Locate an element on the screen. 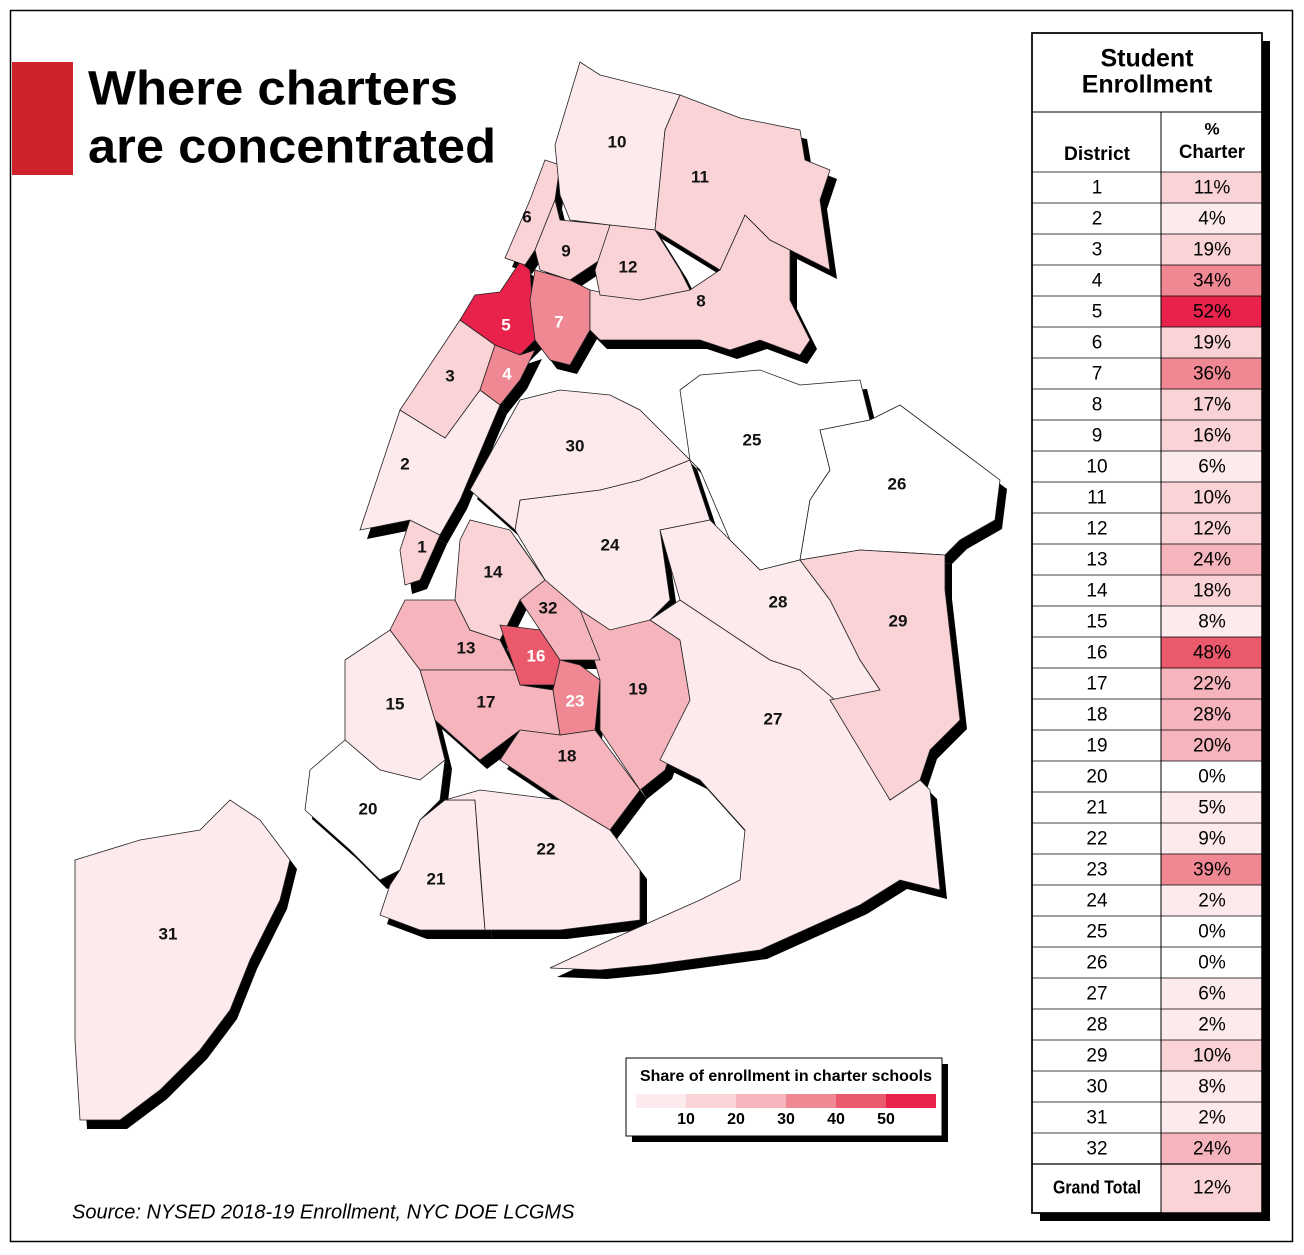  percent-cell: 39% is located at coordinates (1212, 870).